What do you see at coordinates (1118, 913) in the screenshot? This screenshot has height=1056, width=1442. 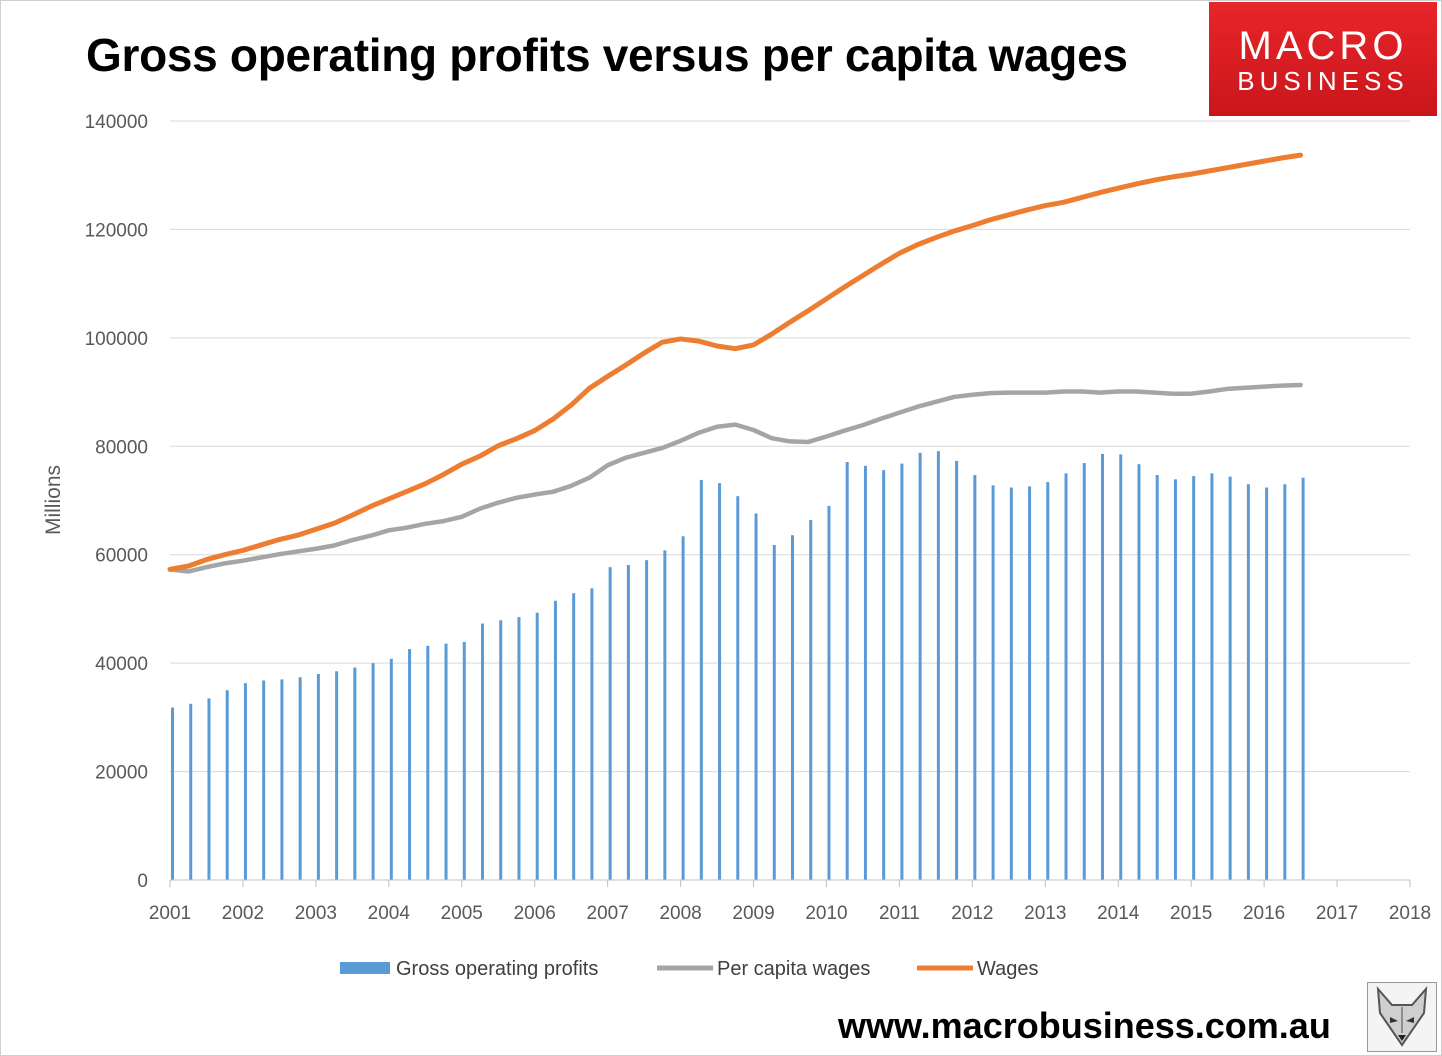 I see `x-tick-label: 2014` at bounding box center [1118, 913].